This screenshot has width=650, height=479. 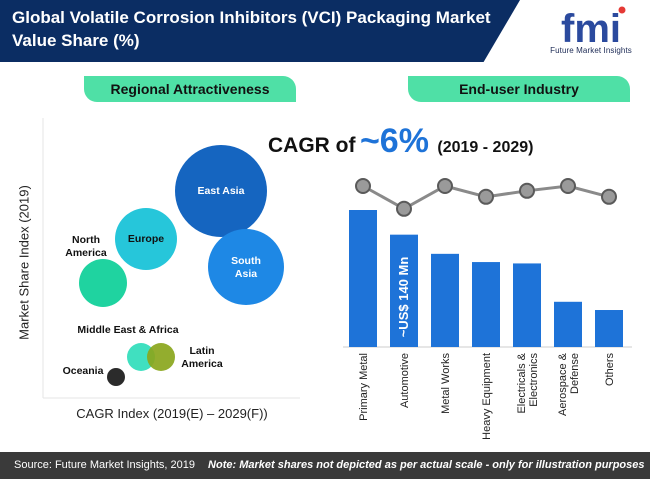 I want to click on label-south-asia-text: South Asia, so click(x=246, y=267).